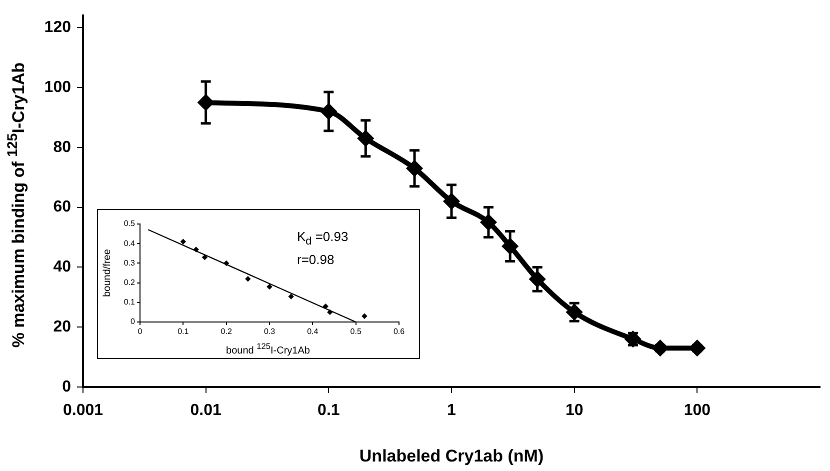  Describe the element at coordinates (206, 411) in the screenshot. I see `x-tick-label: 0.01` at that location.